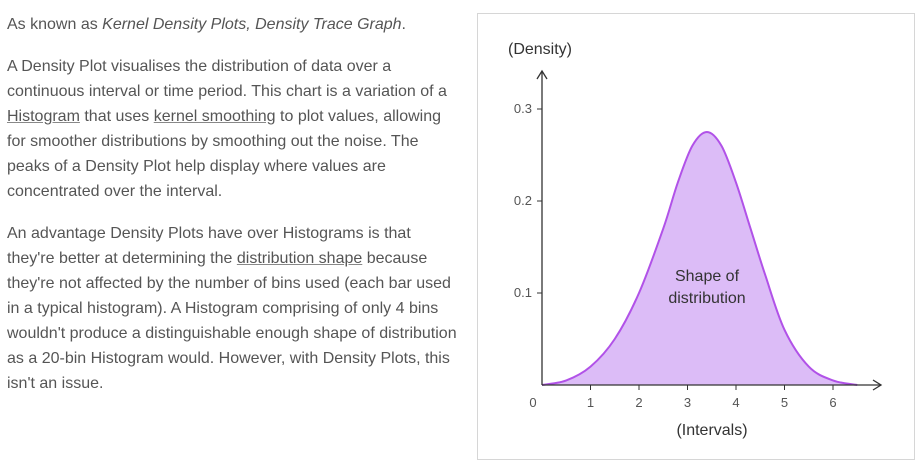  I want to click on curve-annotation: Shape of, so click(707, 276).